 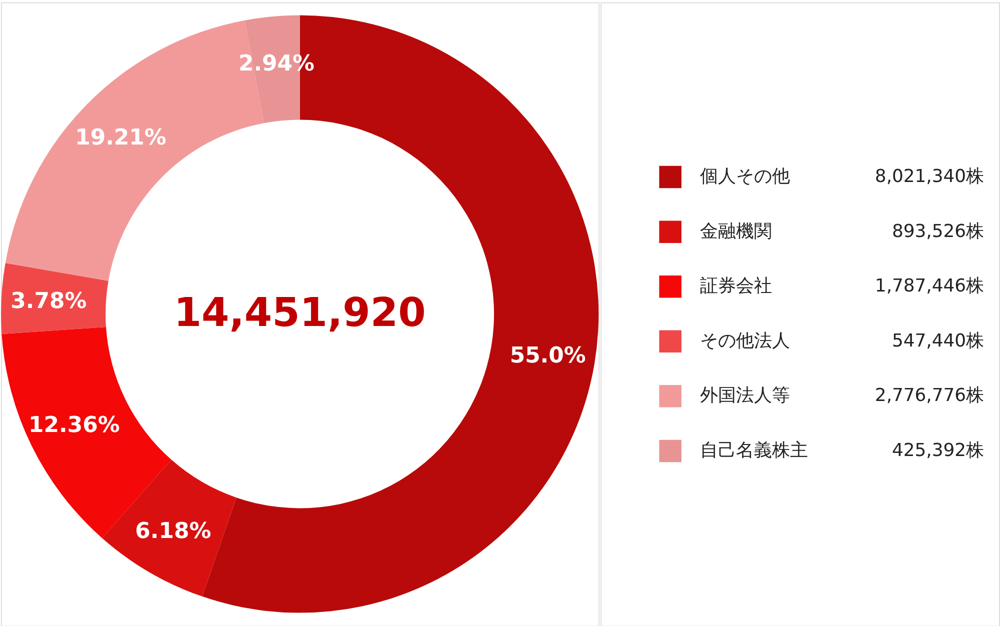 What do you see at coordinates (736, 286) in the screenshot?
I see `legend-label: 証券会社` at bounding box center [736, 286].